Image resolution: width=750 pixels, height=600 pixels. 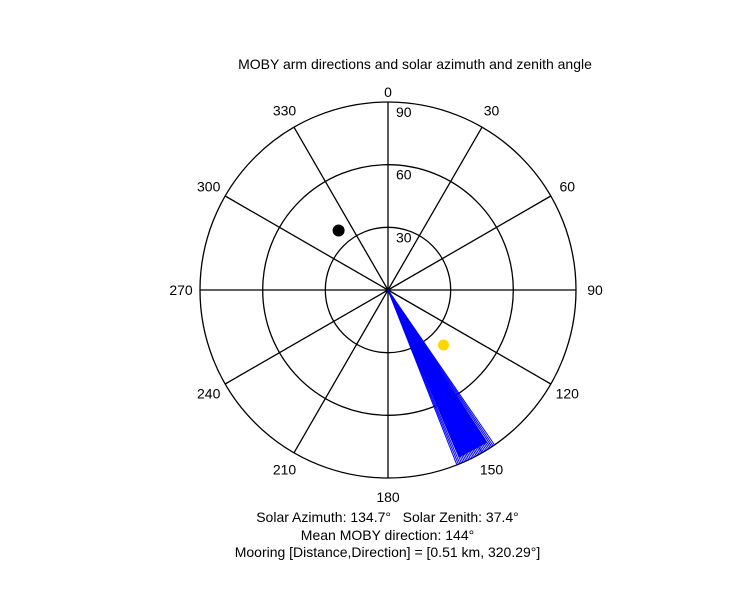 I want to click on radial-tick-labels: 30 60 90, so click(x=404, y=174).